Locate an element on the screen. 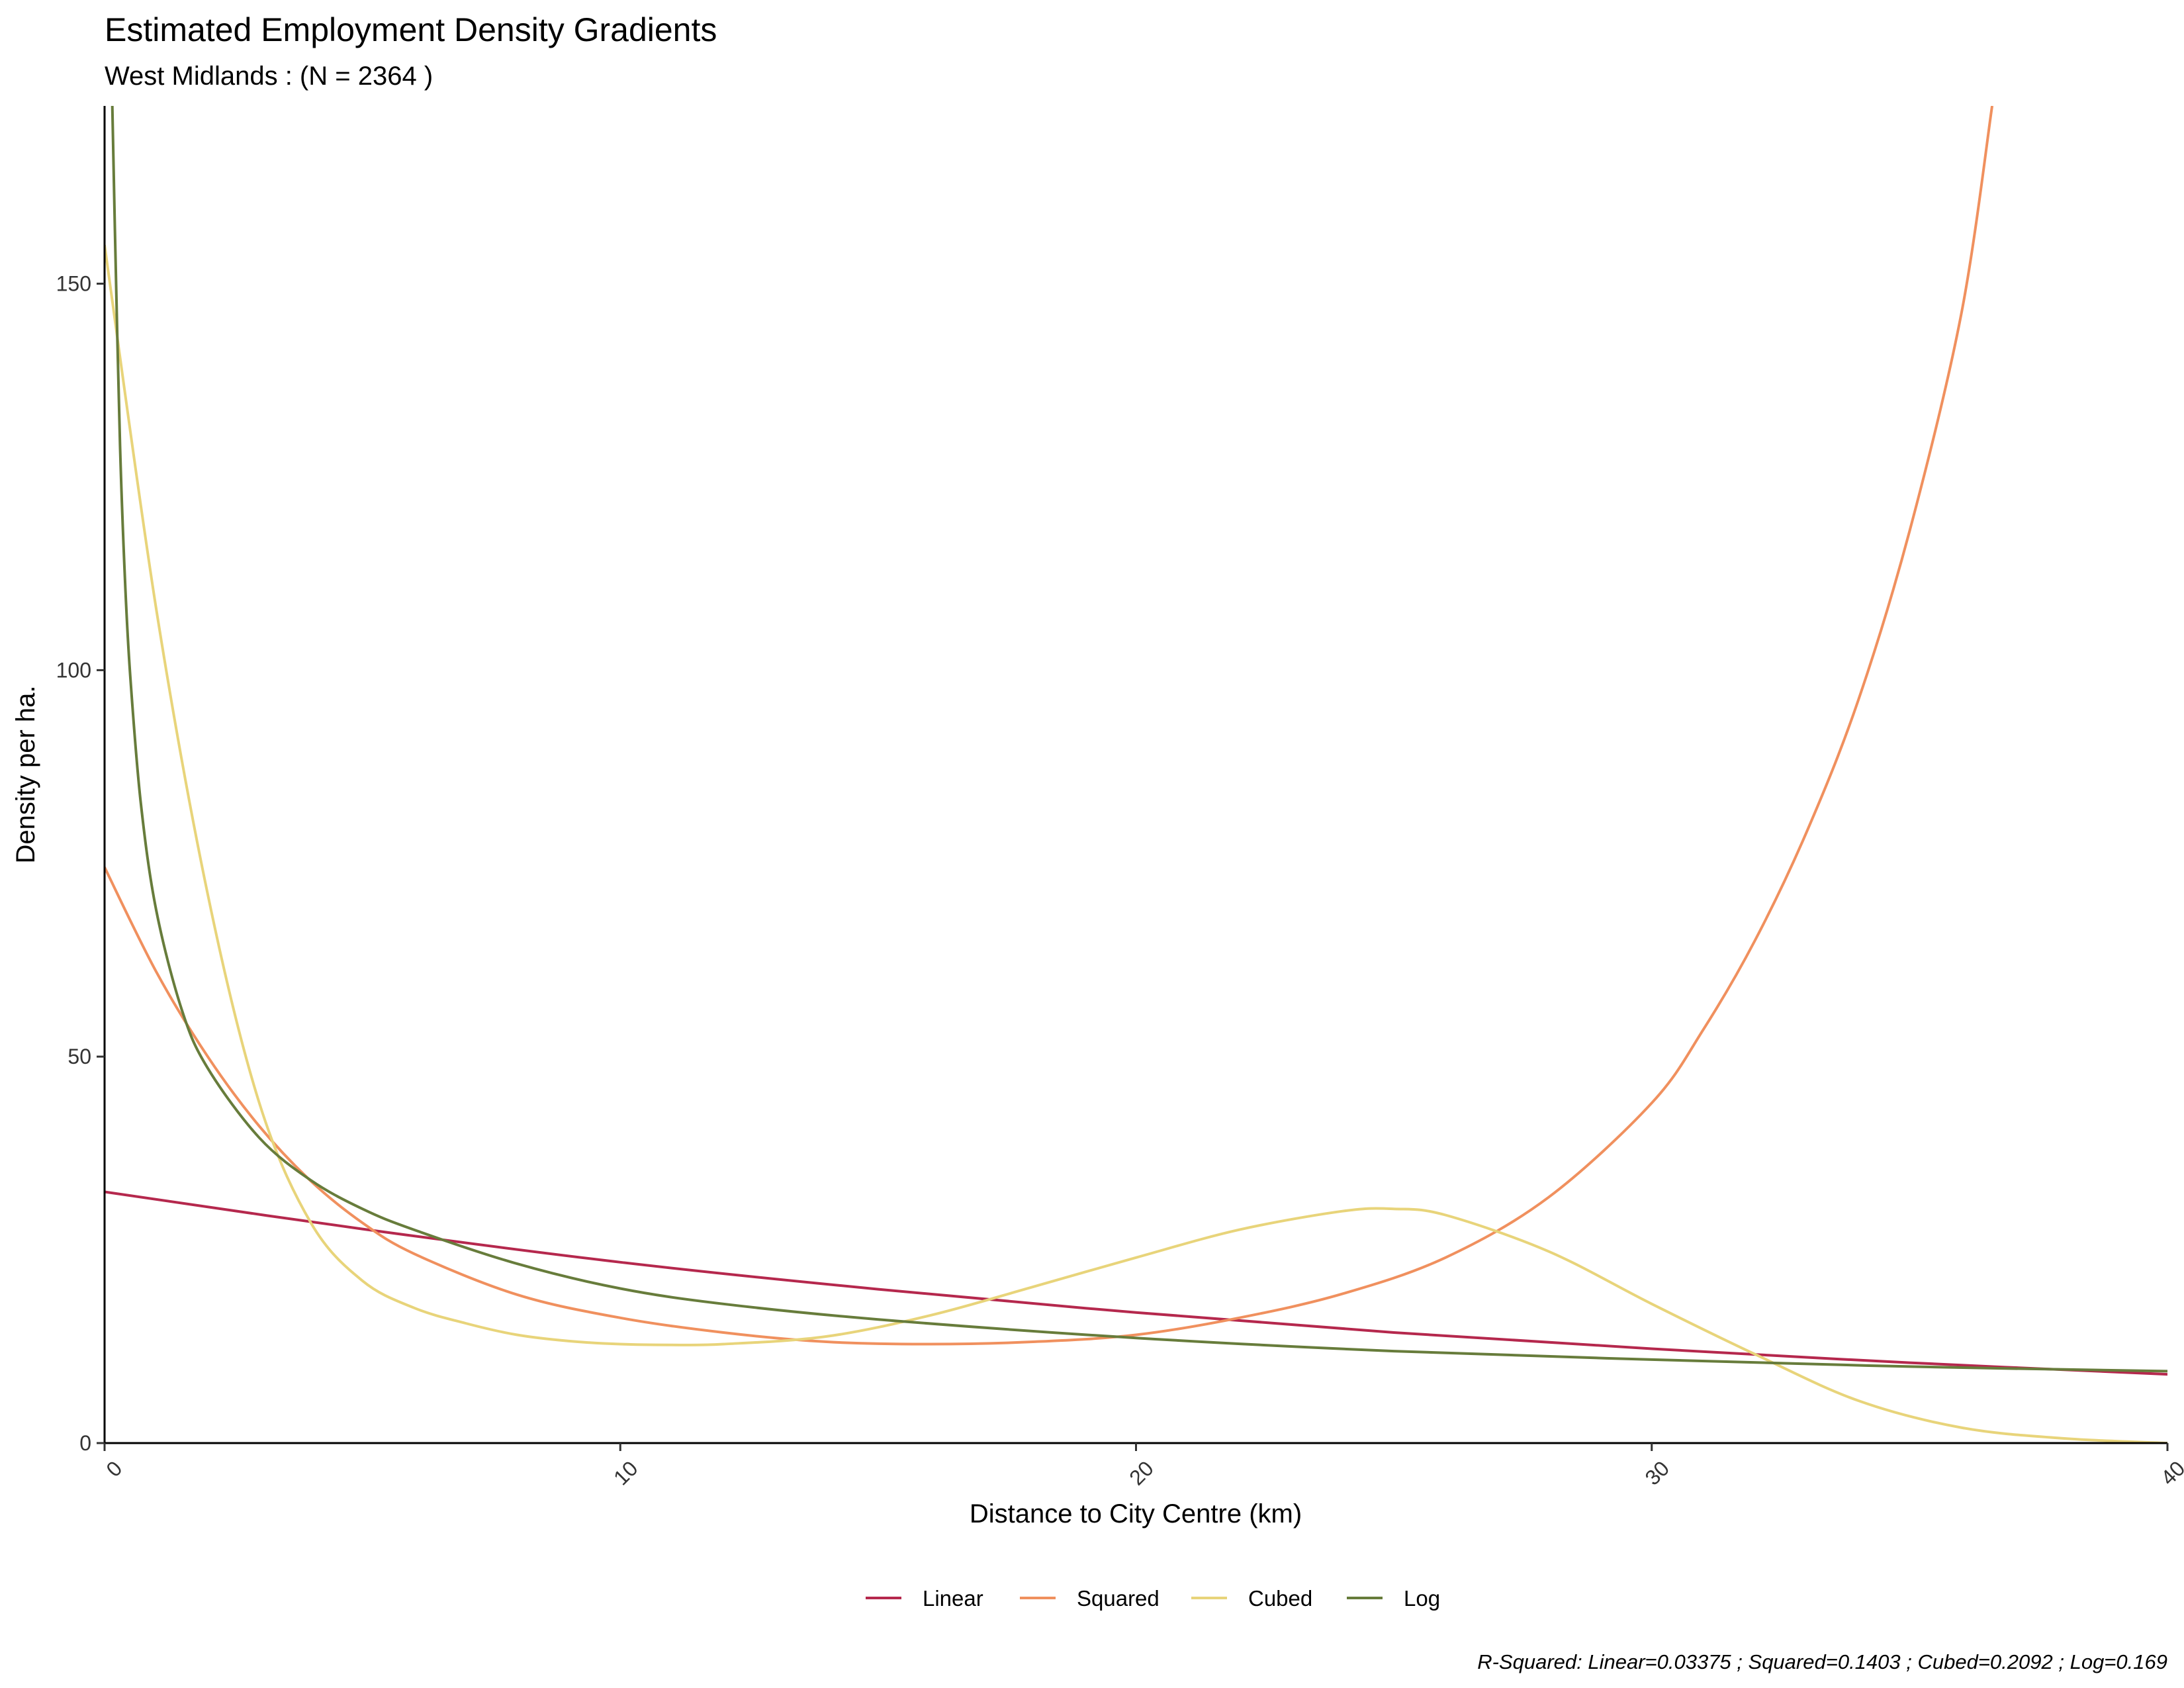  x-tick-label: 30 is located at coordinates (1657, 1473).